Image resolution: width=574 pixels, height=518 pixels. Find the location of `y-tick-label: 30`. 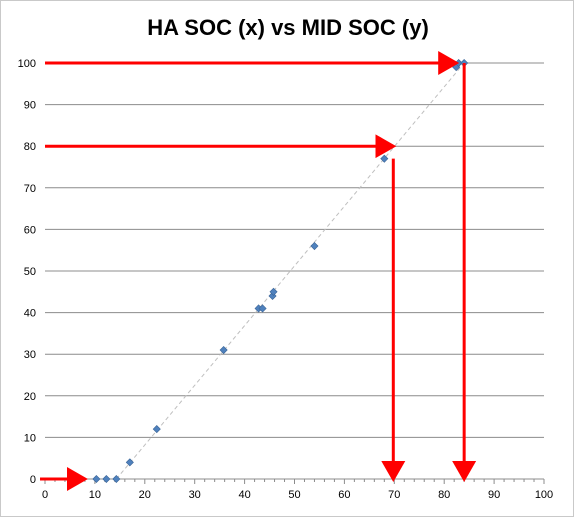

y-tick-label: 30 is located at coordinates (30, 355).